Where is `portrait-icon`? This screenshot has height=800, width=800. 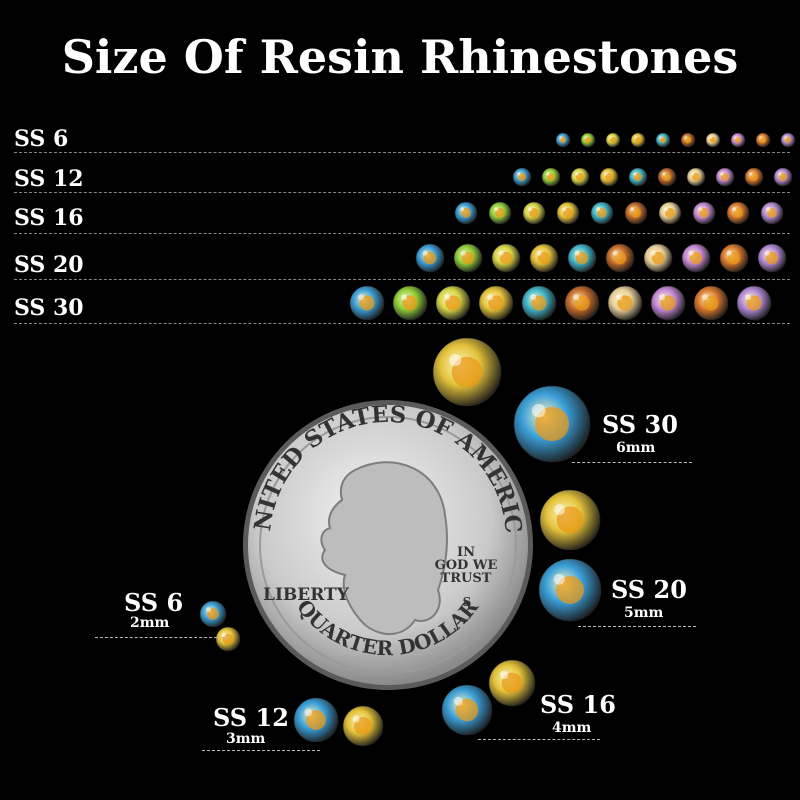 portrait-icon is located at coordinates (384, 548).